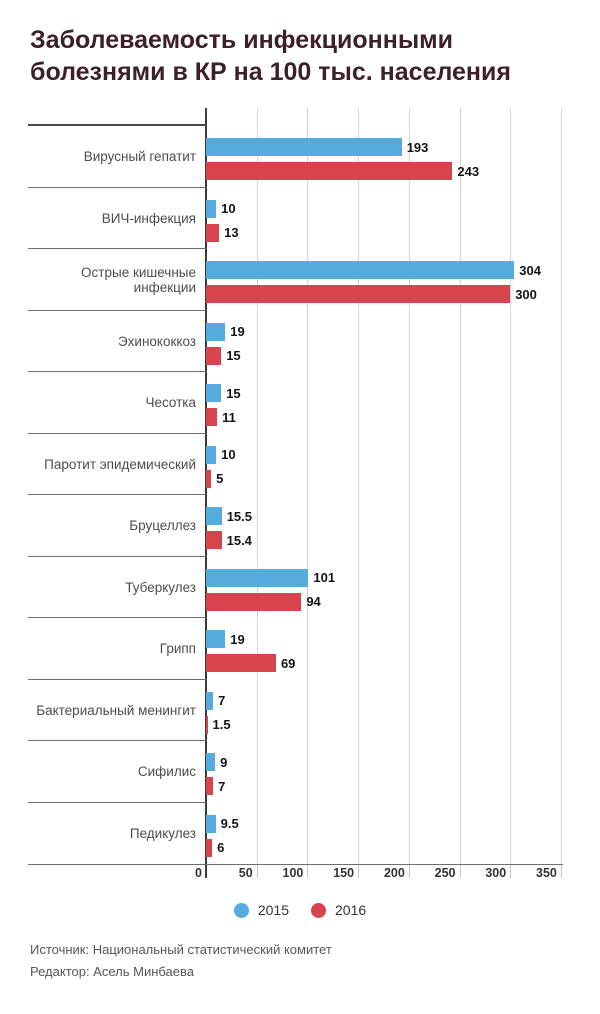  What do you see at coordinates (239, 516) in the screenshot?
I see `bar-value: 15.5` at bounding box center [239, 516].